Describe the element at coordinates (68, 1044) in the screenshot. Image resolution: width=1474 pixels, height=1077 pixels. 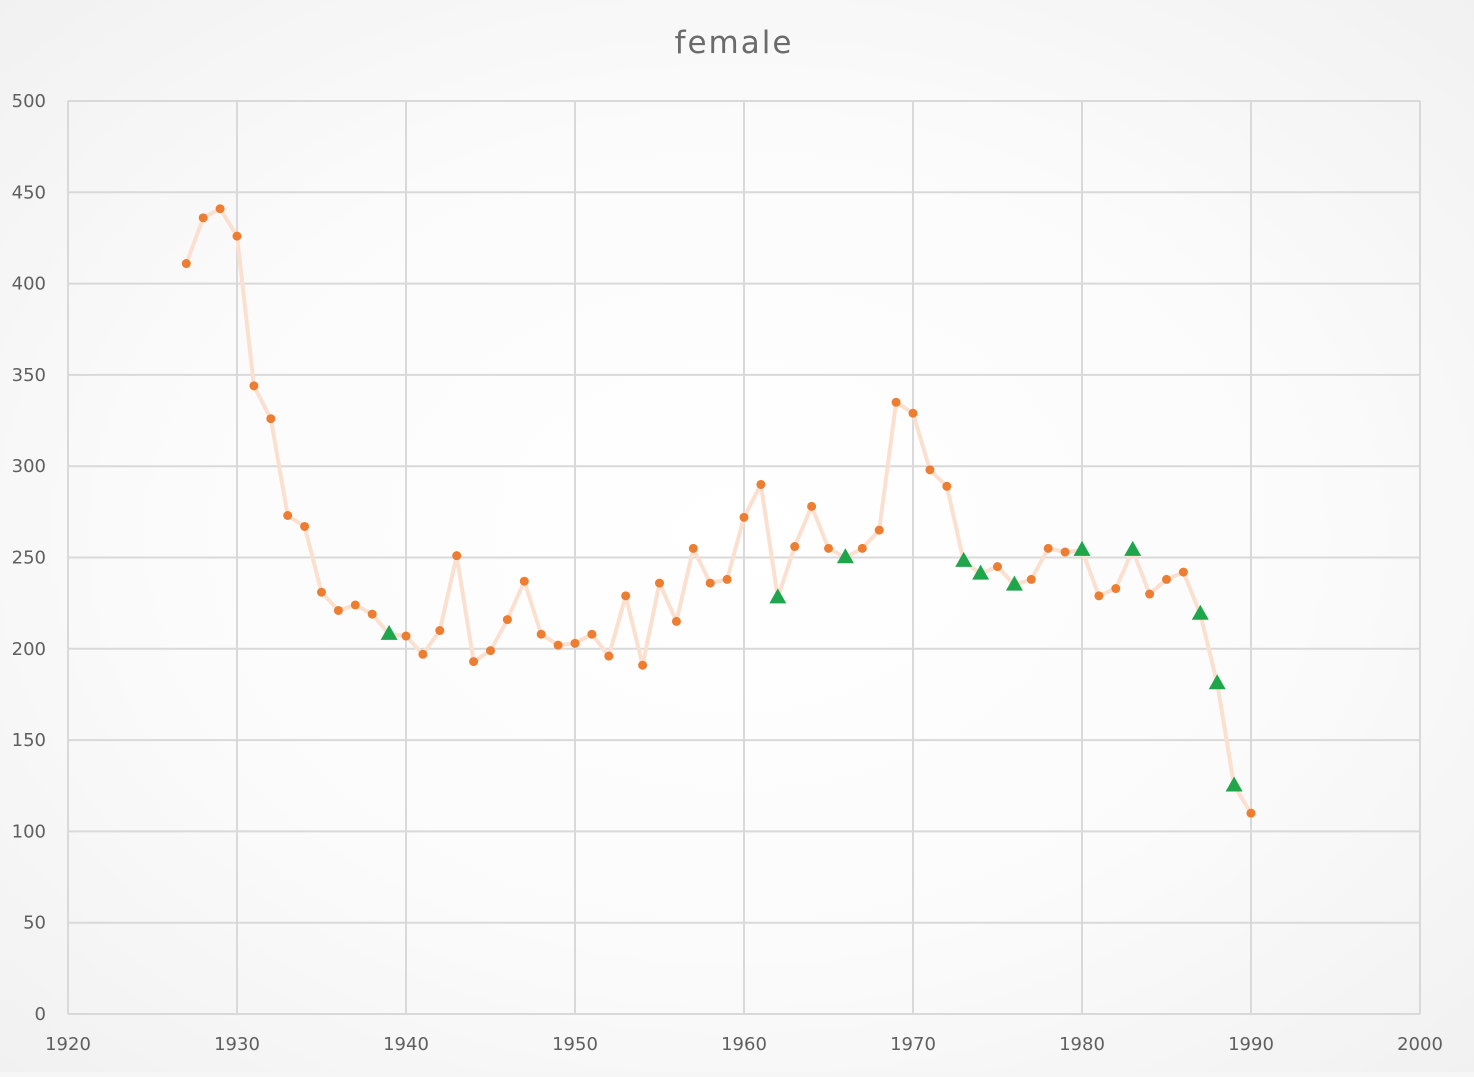
I see `x-tick-label: 1920` at that location.